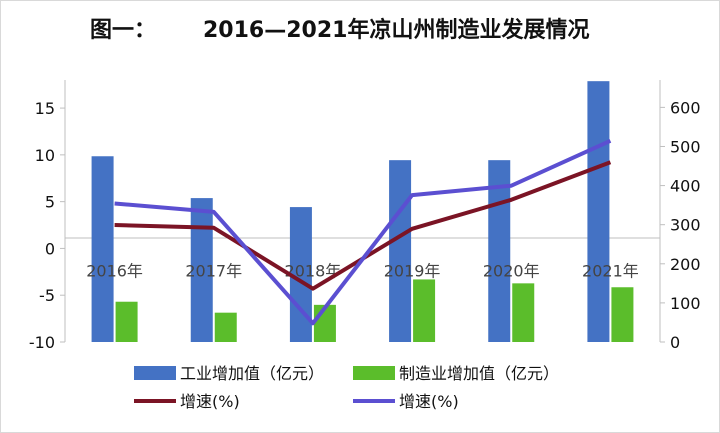 The height and width of the screenshot is (433, 720). What do you see at coordinates (252, 373) in the screenshot?
I see `legend-label-industry: 工业增加值（亿元）` at bounding box center [252, 373].